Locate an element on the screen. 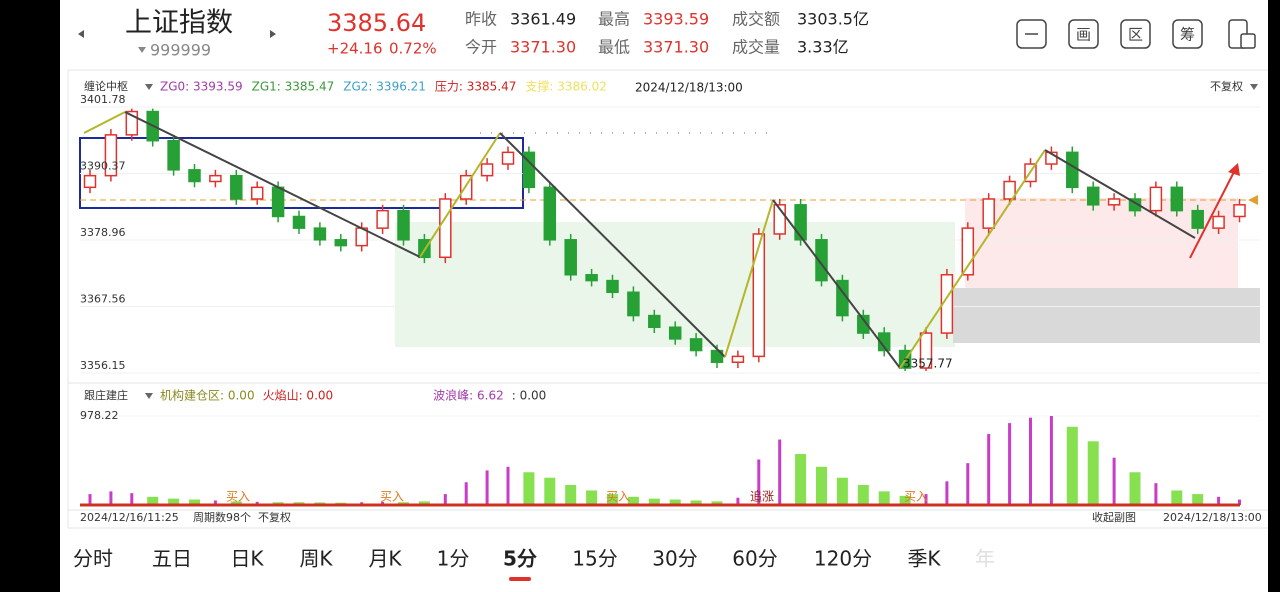 The image size is (1280, 592). y-tick-label: 3367.56 is located at coordinates (103, 298).